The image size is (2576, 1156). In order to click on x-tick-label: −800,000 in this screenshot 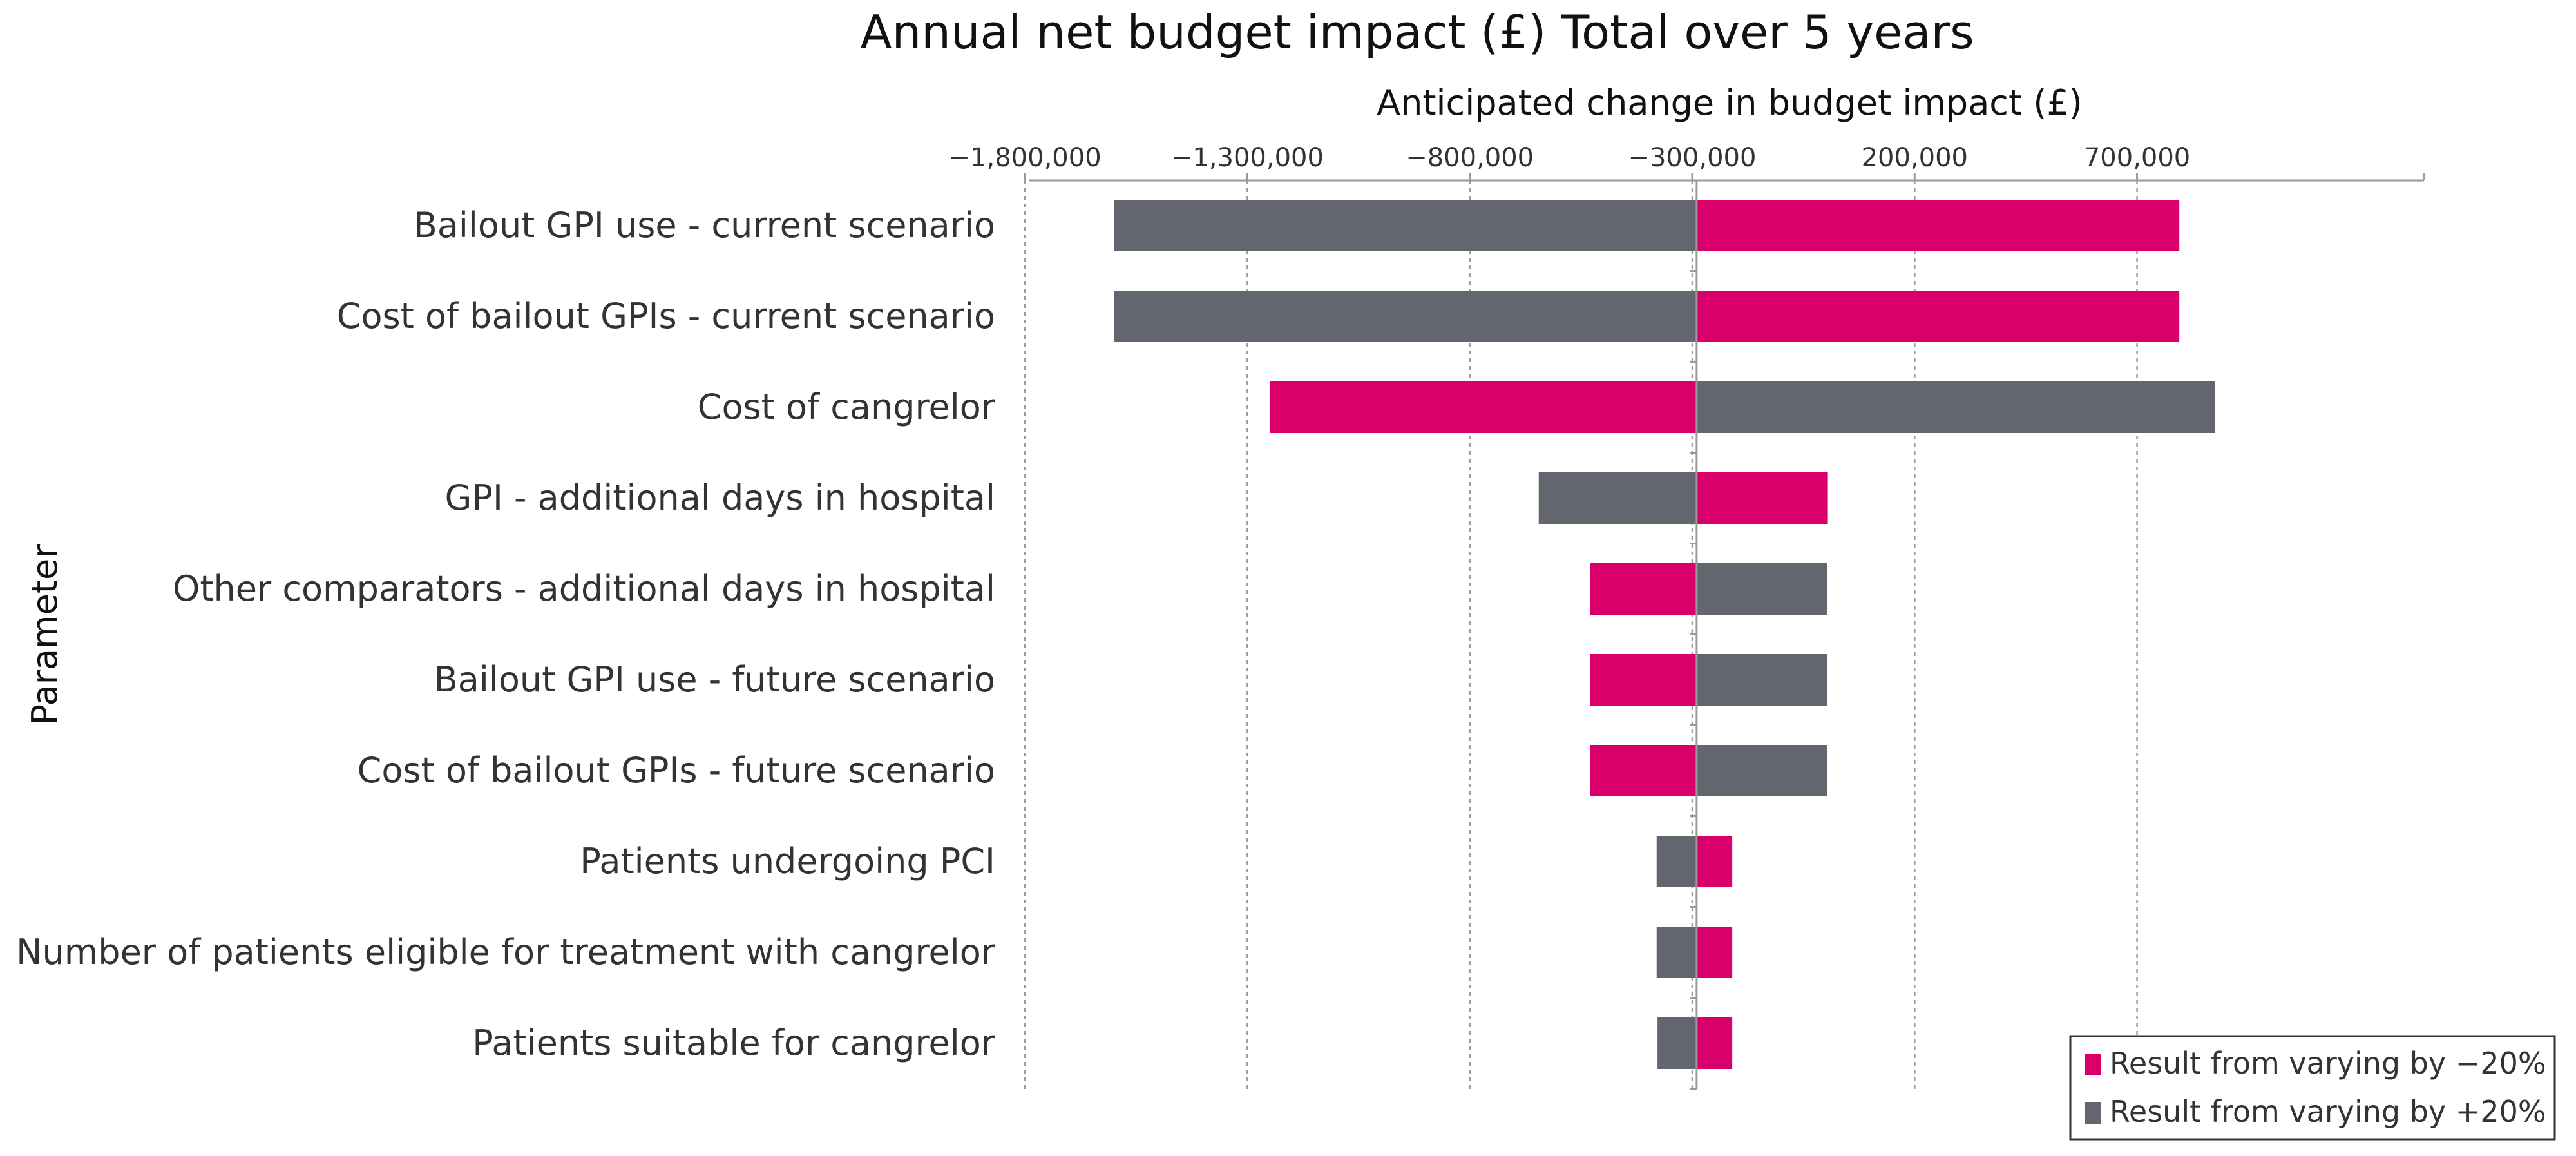, I will do `click(1470, 158)`.